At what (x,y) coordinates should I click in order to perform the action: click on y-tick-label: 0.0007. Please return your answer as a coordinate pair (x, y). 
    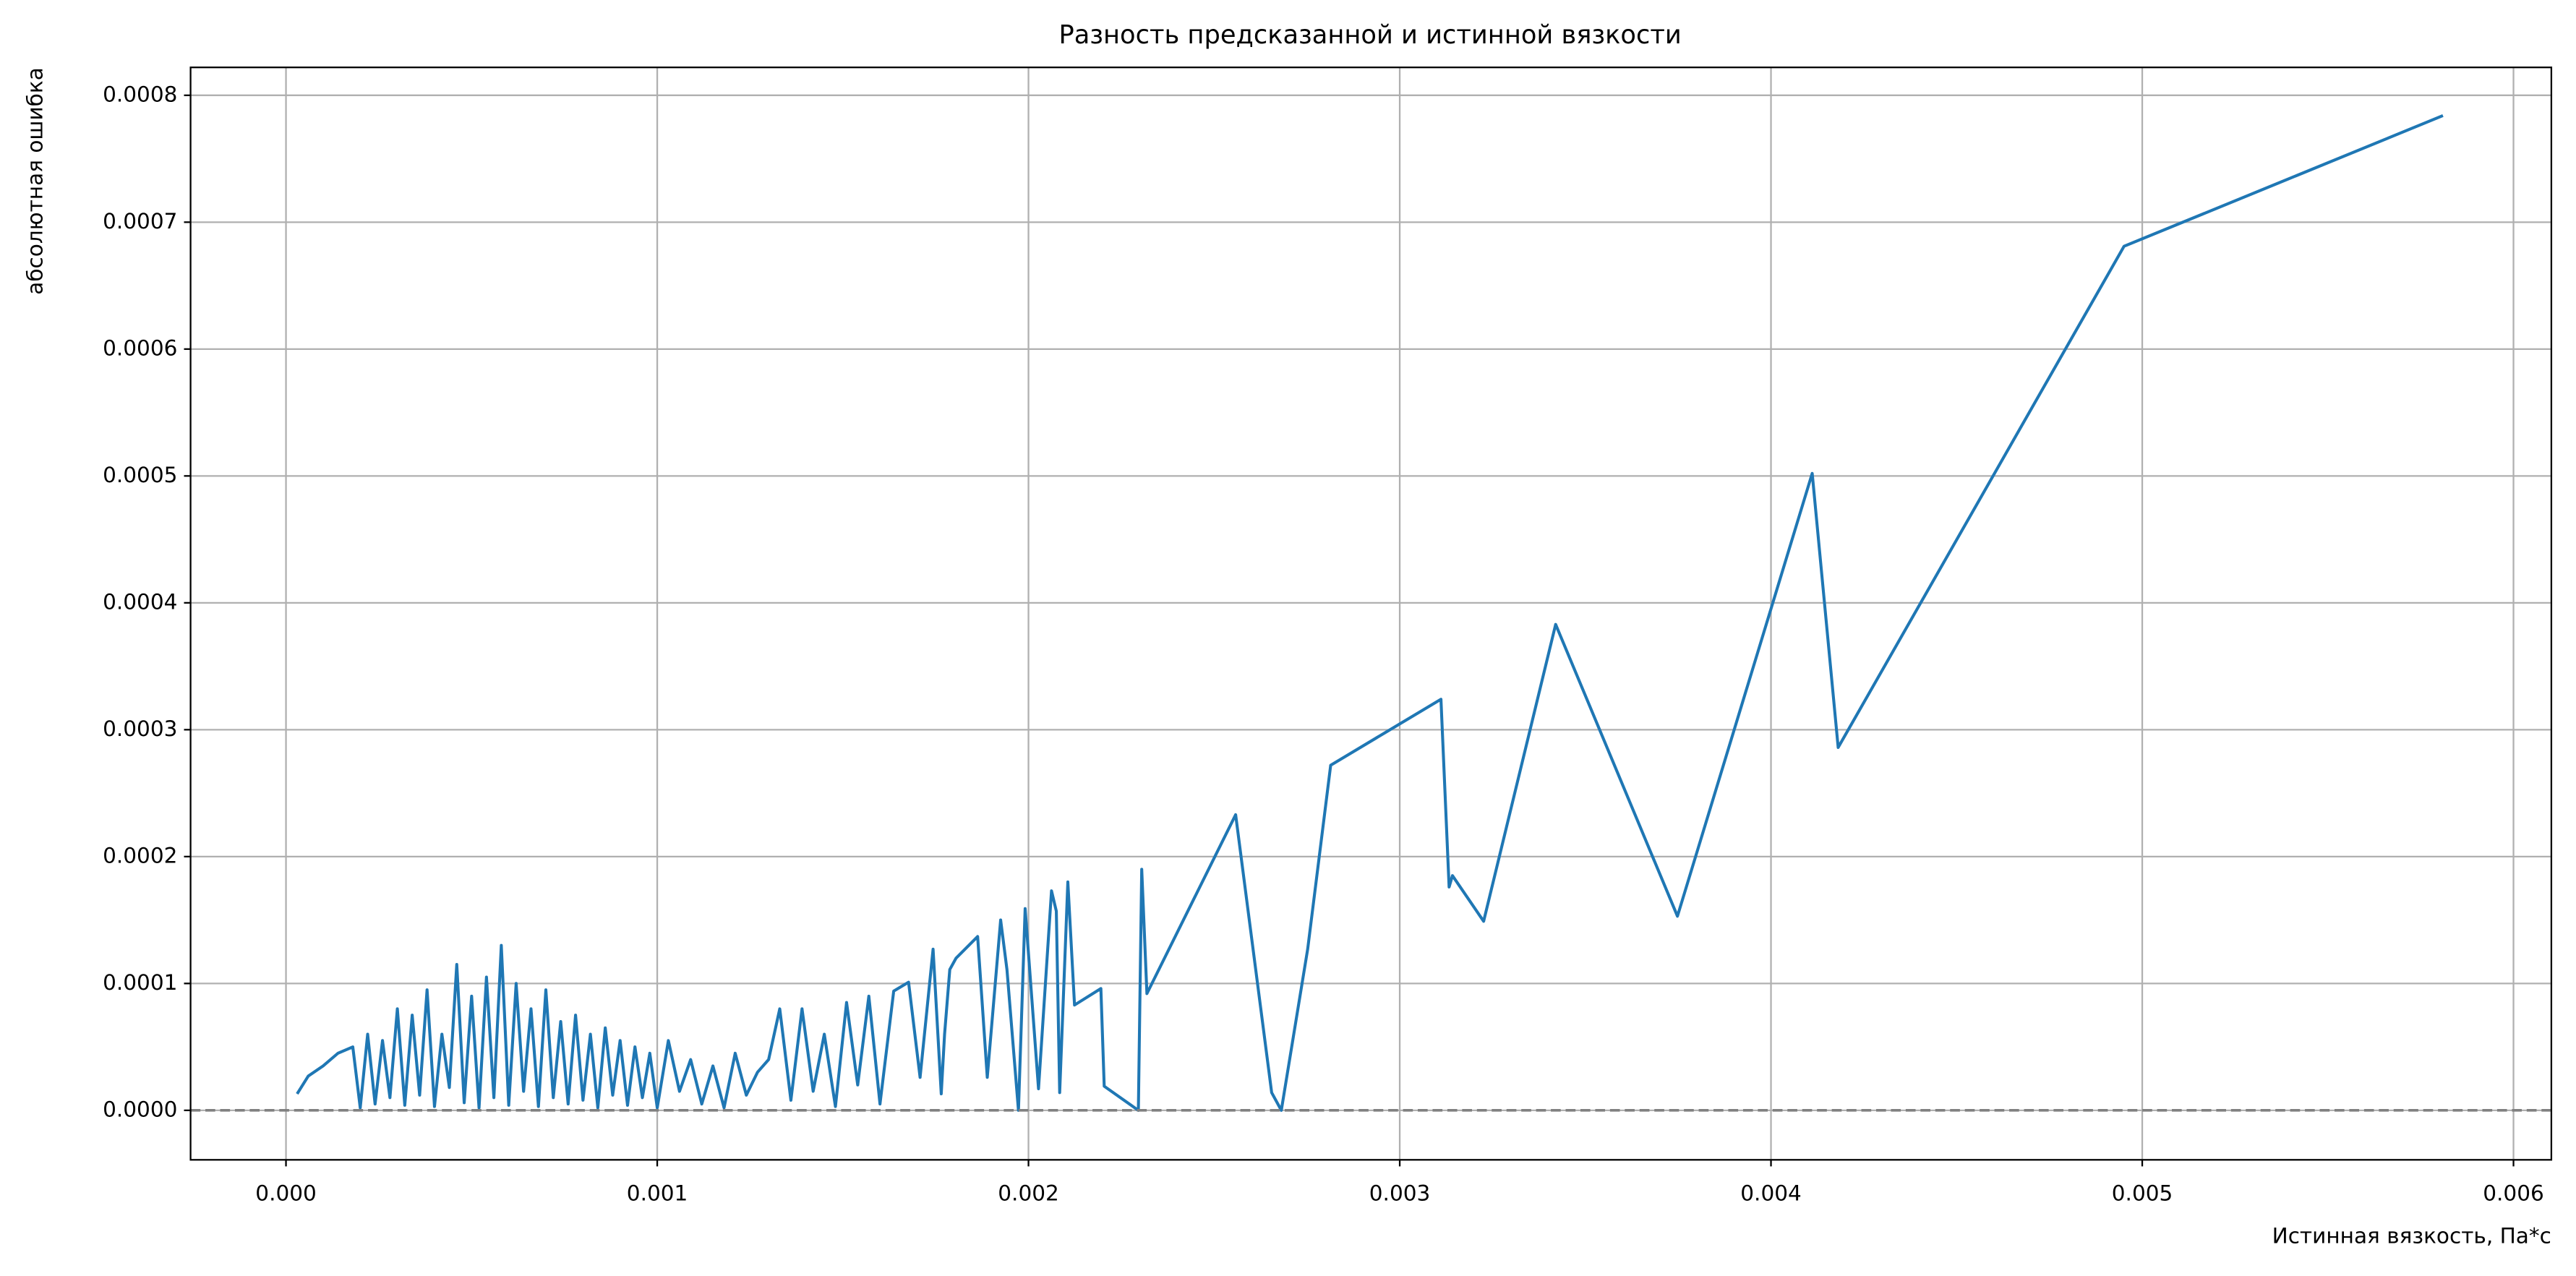
    Looking at the image, I should click on (140, 221).